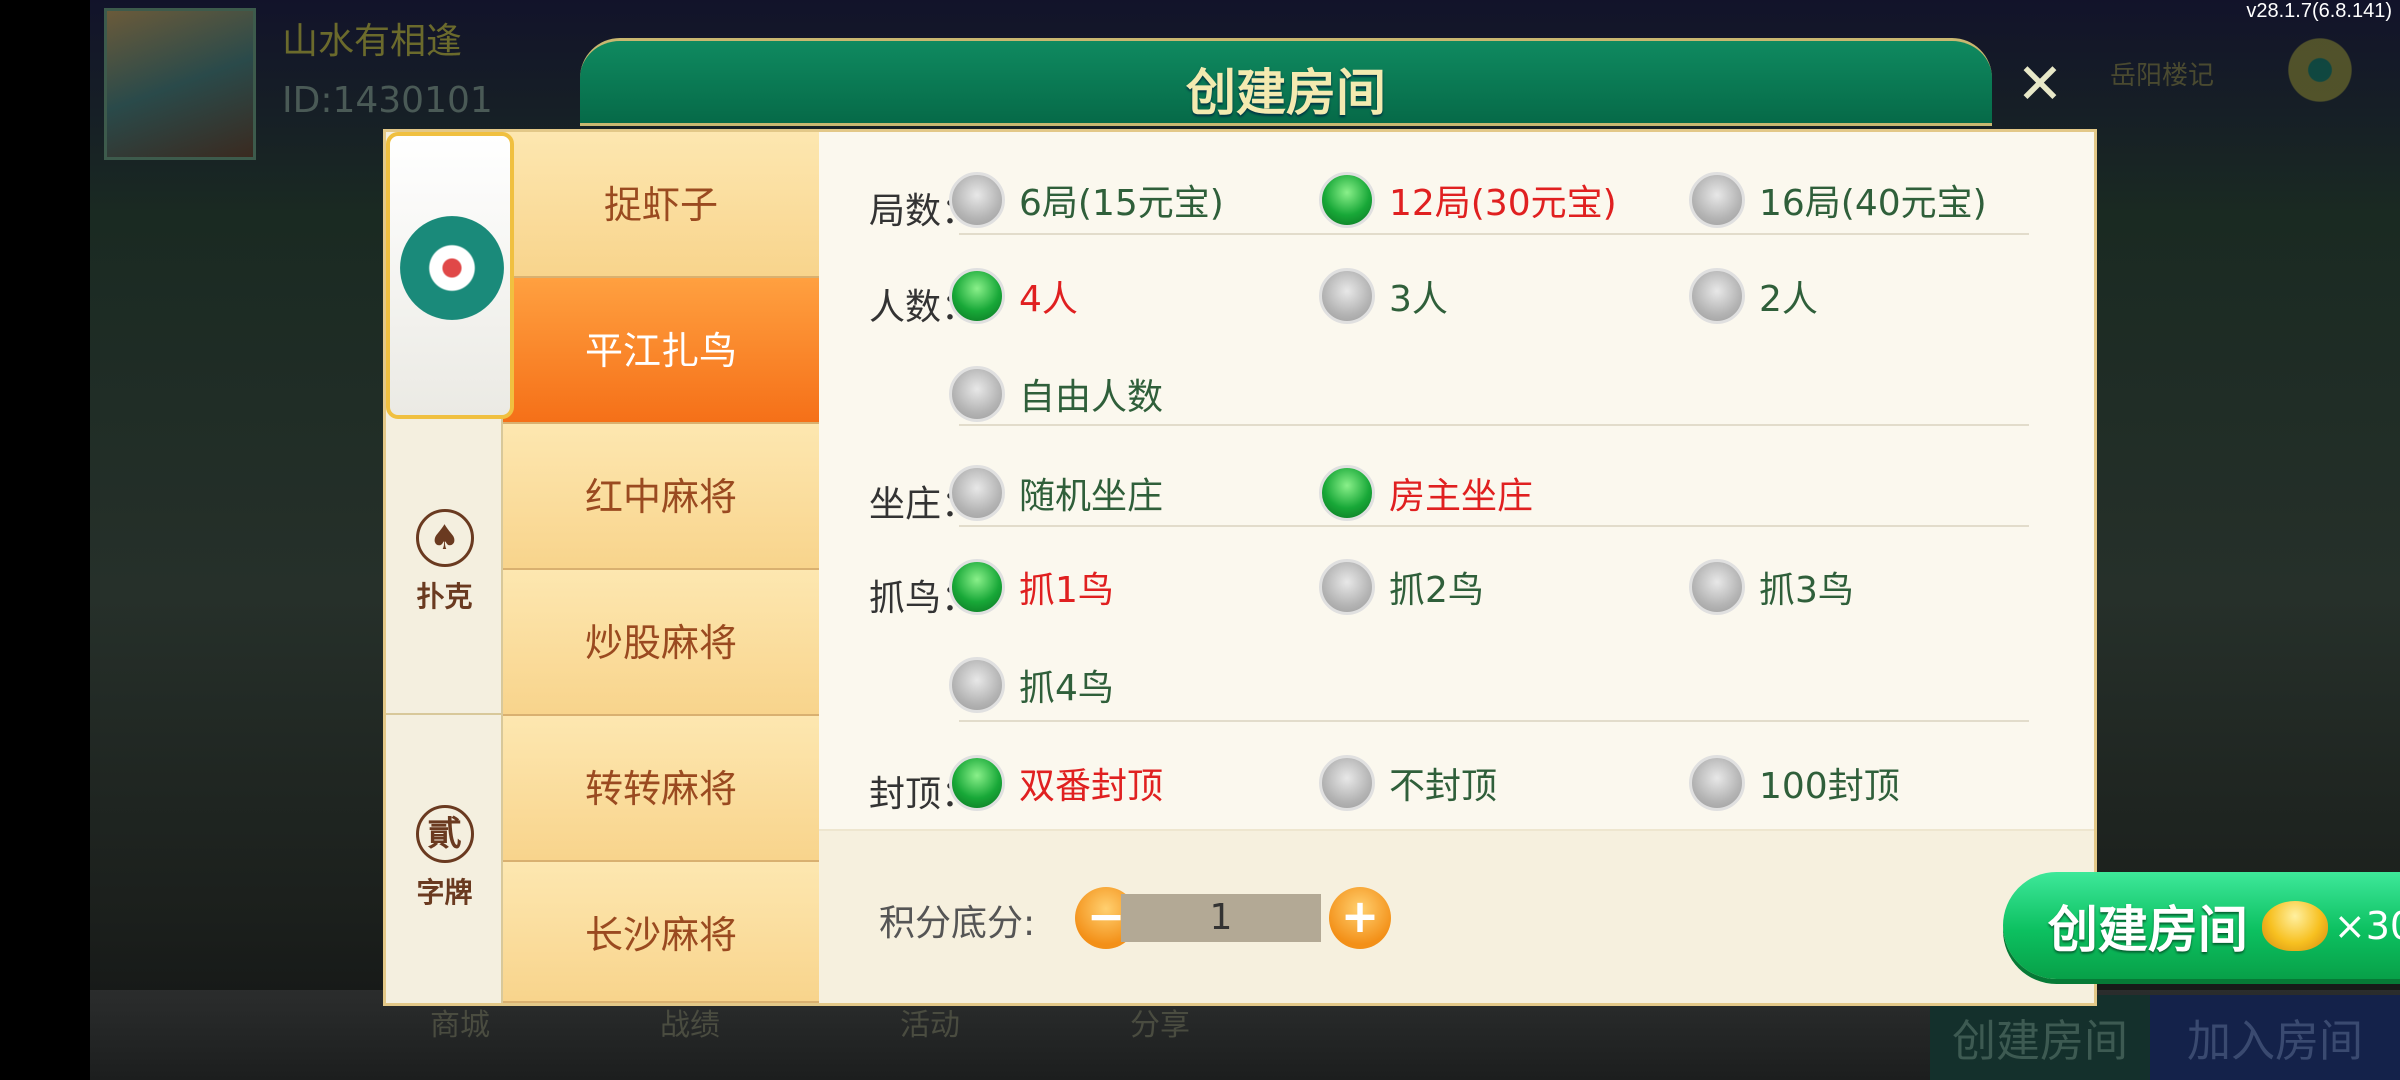 Image resolution: width=2400 pixels, height=1080 pixels. What do you see at coordinates (1443, 786) in the screenshot?
I see `radio-label: 不封顶` at bounding box center [1443, 786].